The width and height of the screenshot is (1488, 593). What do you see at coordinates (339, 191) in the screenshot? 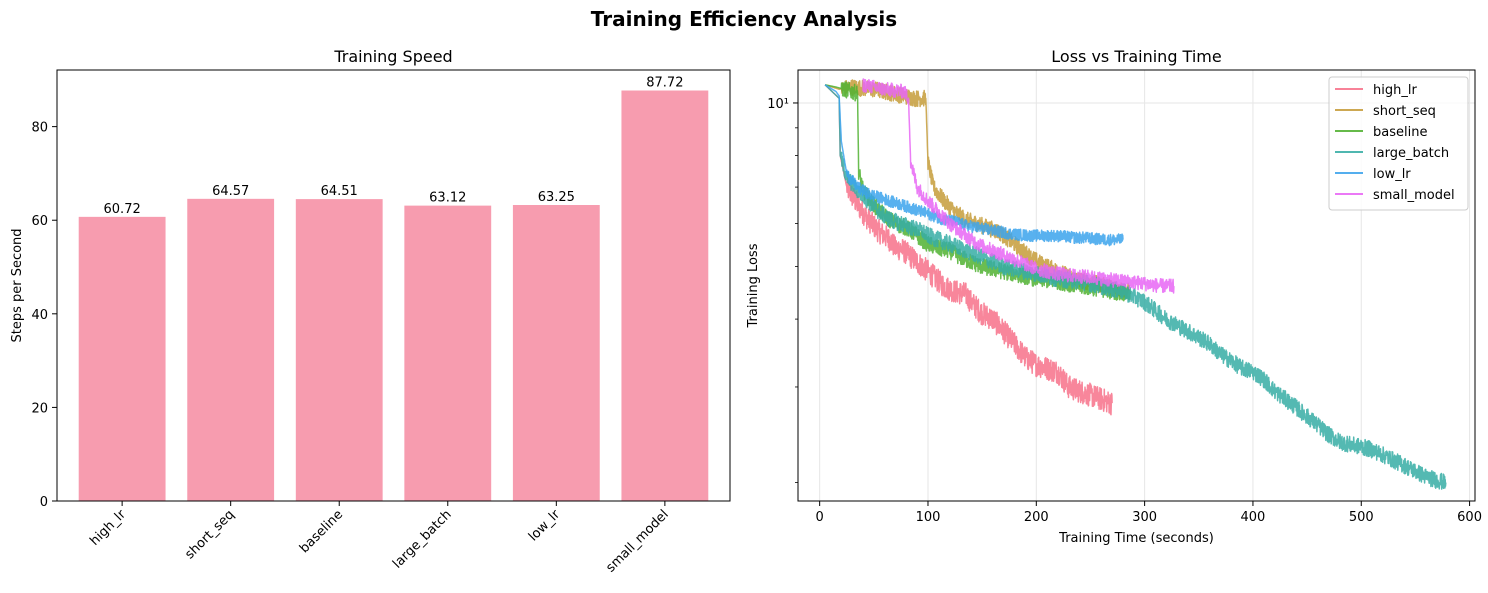
I see `bar-value-label-baseline: 64.51` at bounding box center [339, 191].